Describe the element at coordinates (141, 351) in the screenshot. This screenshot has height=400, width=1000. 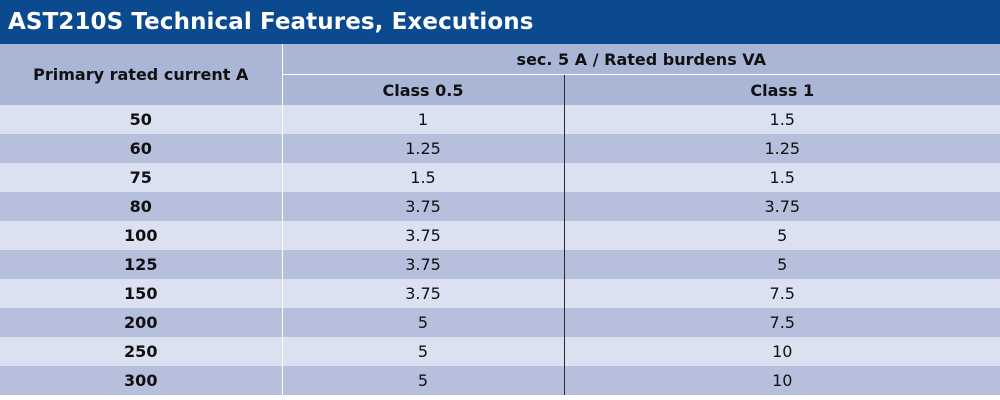
I see `cell-current: 250` at that location.